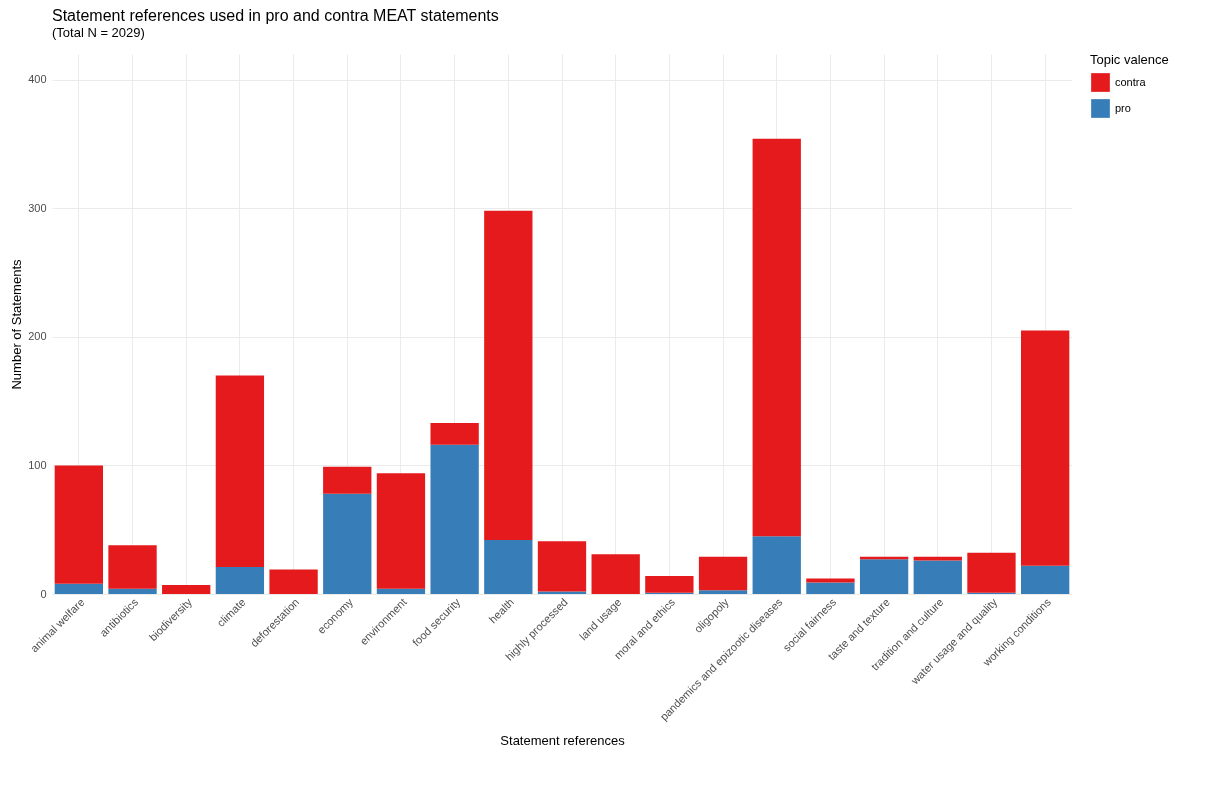 Image resolution: width=1206 pixels, height=800 pixels. I want to click on legend-label: contra, so click(1131, 81).